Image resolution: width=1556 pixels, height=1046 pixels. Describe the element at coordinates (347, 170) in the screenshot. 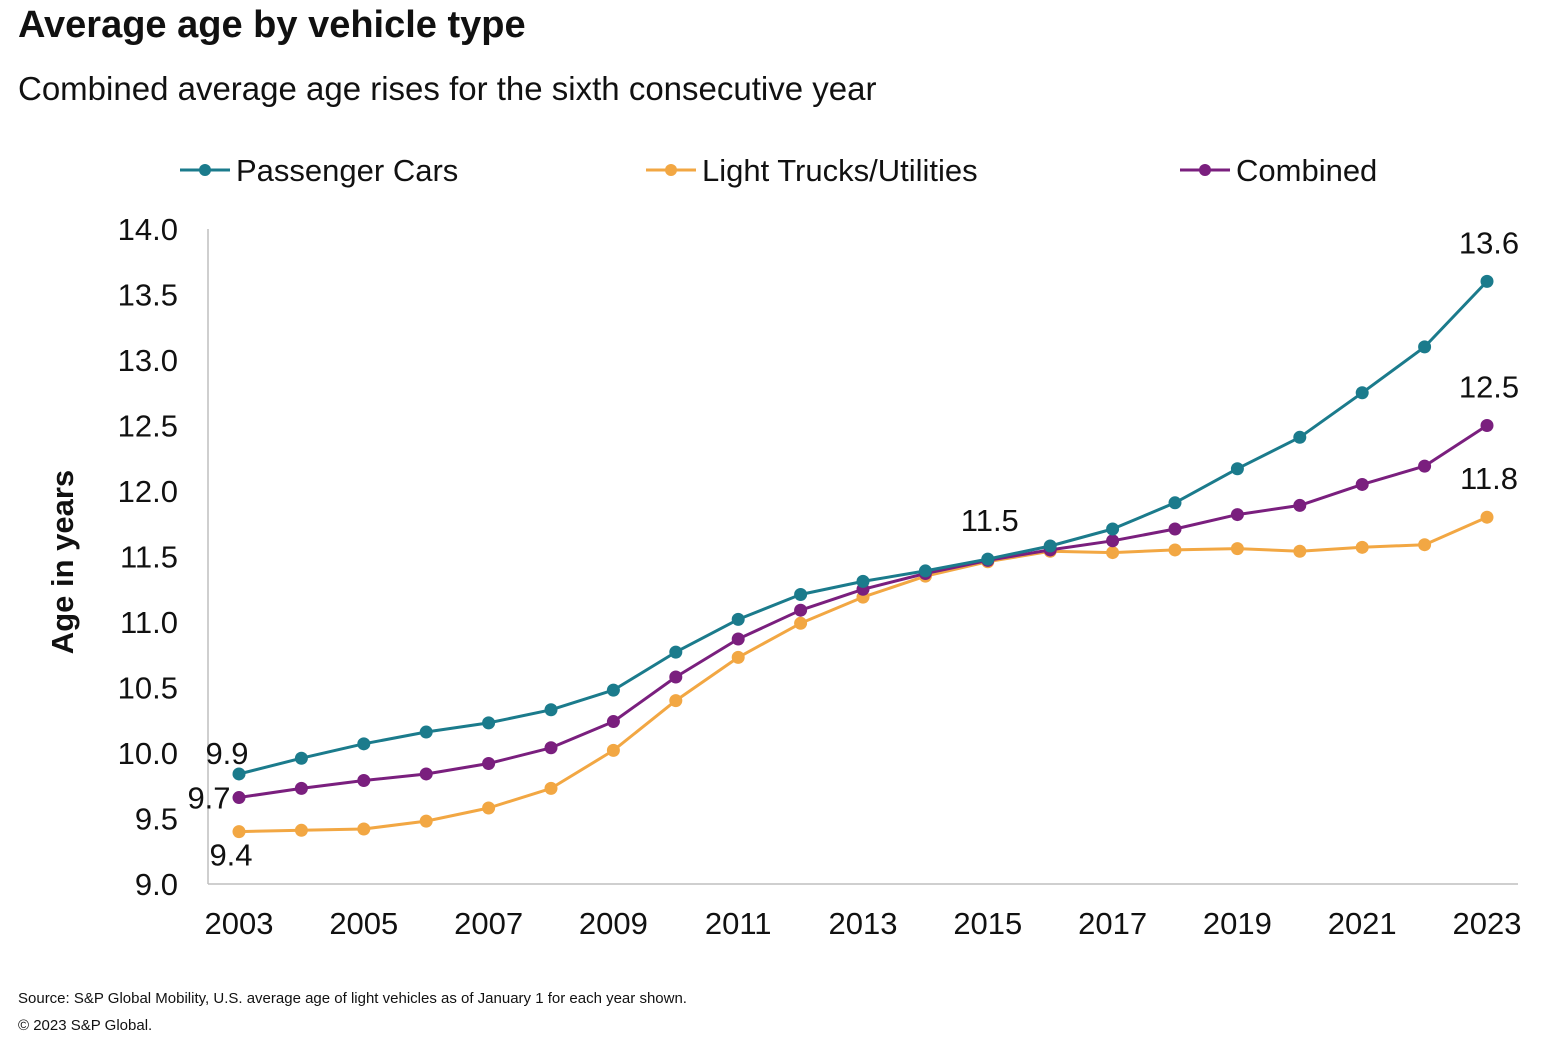

I see `legend-label: Passenger Cars` at that location.